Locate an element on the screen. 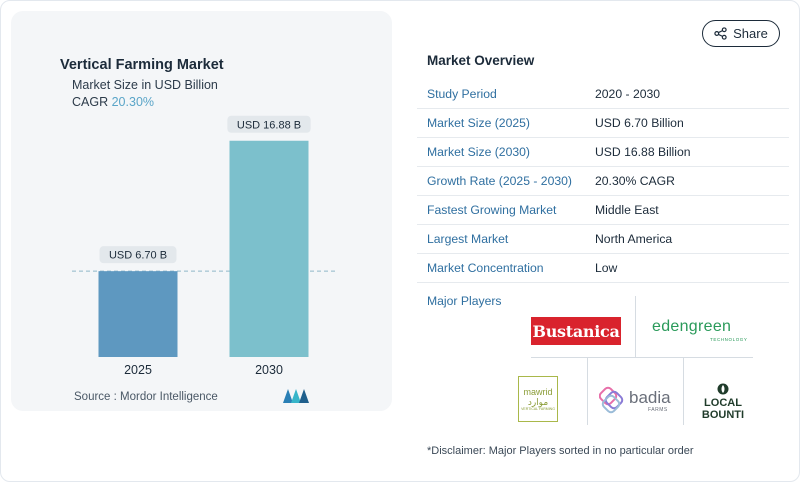  chart-cagr: CAGR 20.30% is located at coordinates (113, 102).